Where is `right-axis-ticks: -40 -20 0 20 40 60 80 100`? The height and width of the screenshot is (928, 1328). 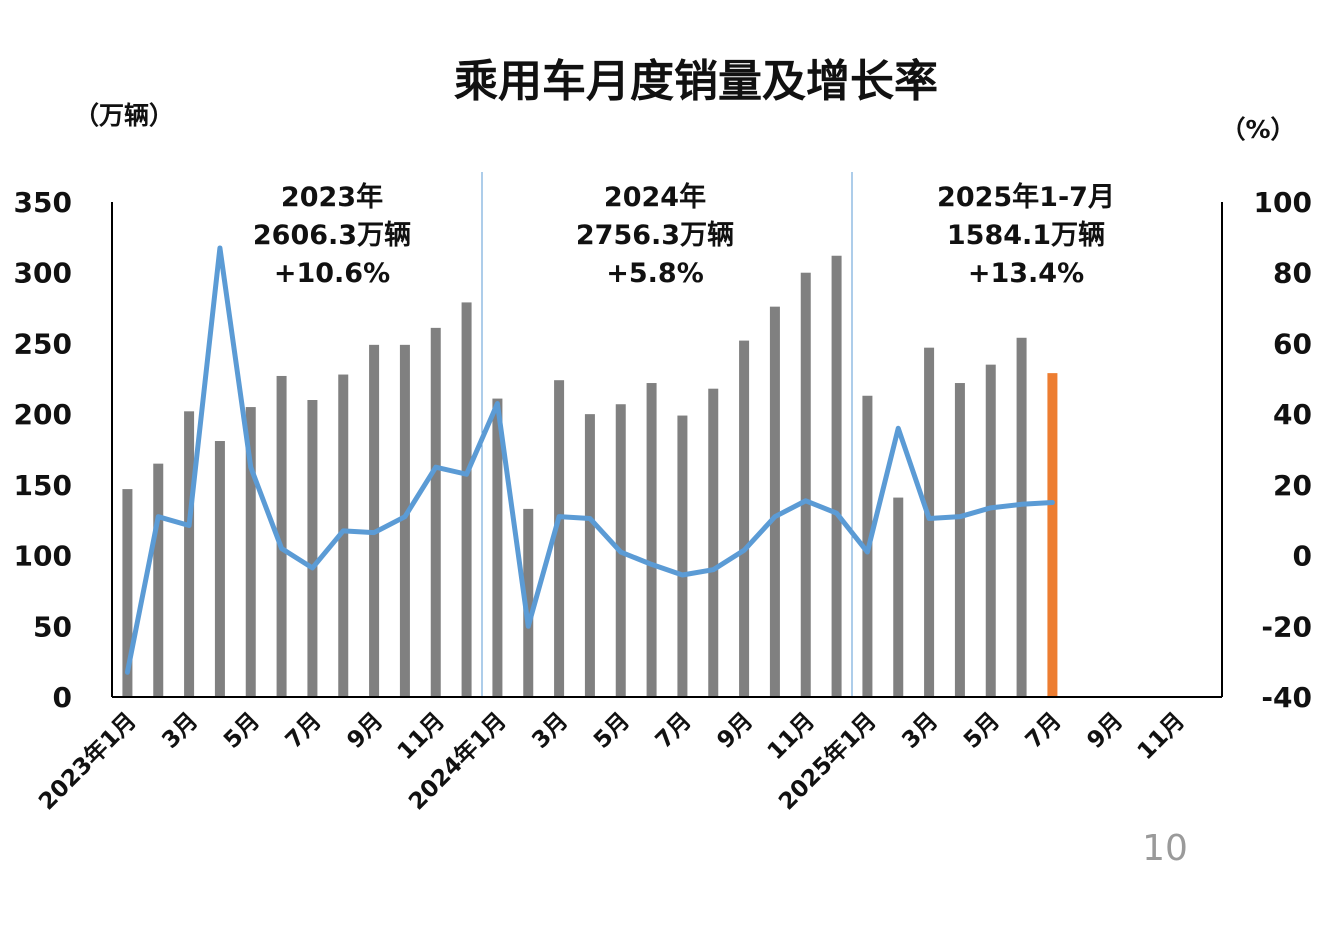 right-axis-ticks: -40 -20 0 20 40 60 80 100 is located at coordinates (1283, 450).